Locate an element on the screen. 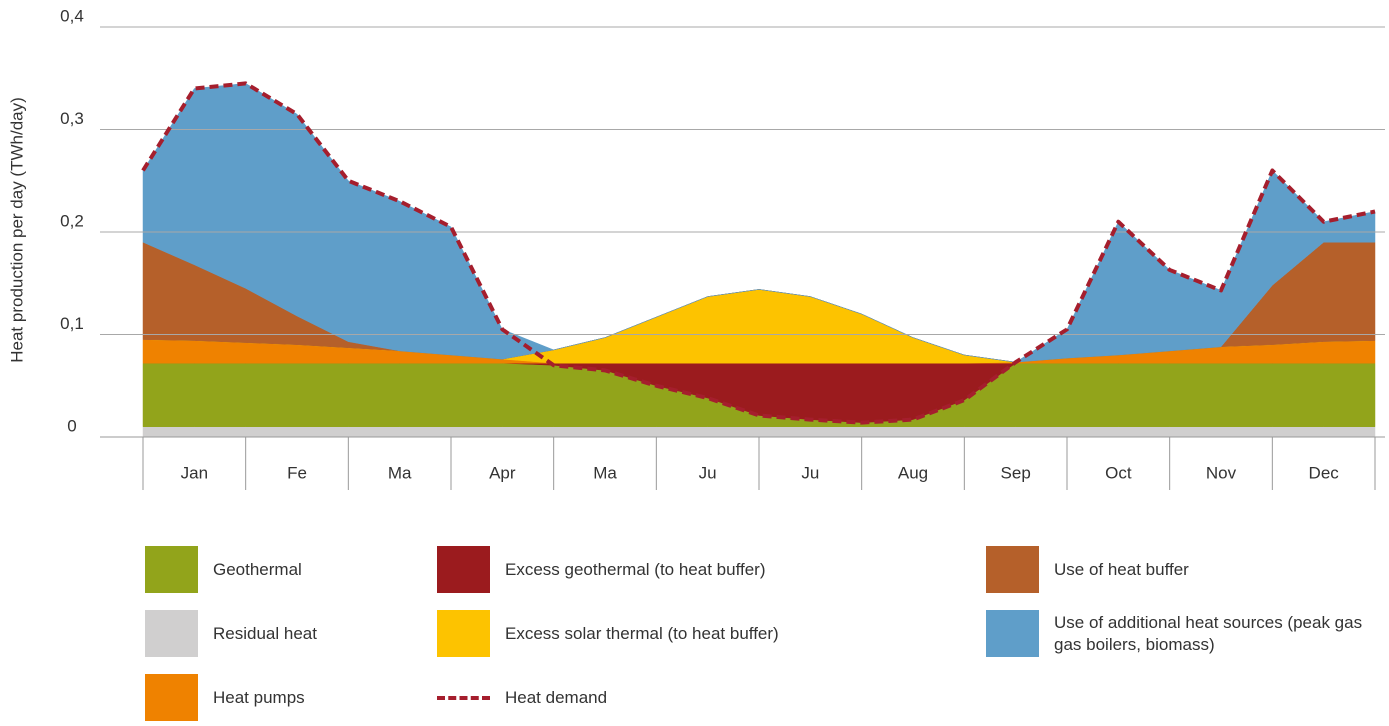 The width and height of the screenshot is (1389, 726). legend-label: Heat pumps is located at coordinates (259, 697).